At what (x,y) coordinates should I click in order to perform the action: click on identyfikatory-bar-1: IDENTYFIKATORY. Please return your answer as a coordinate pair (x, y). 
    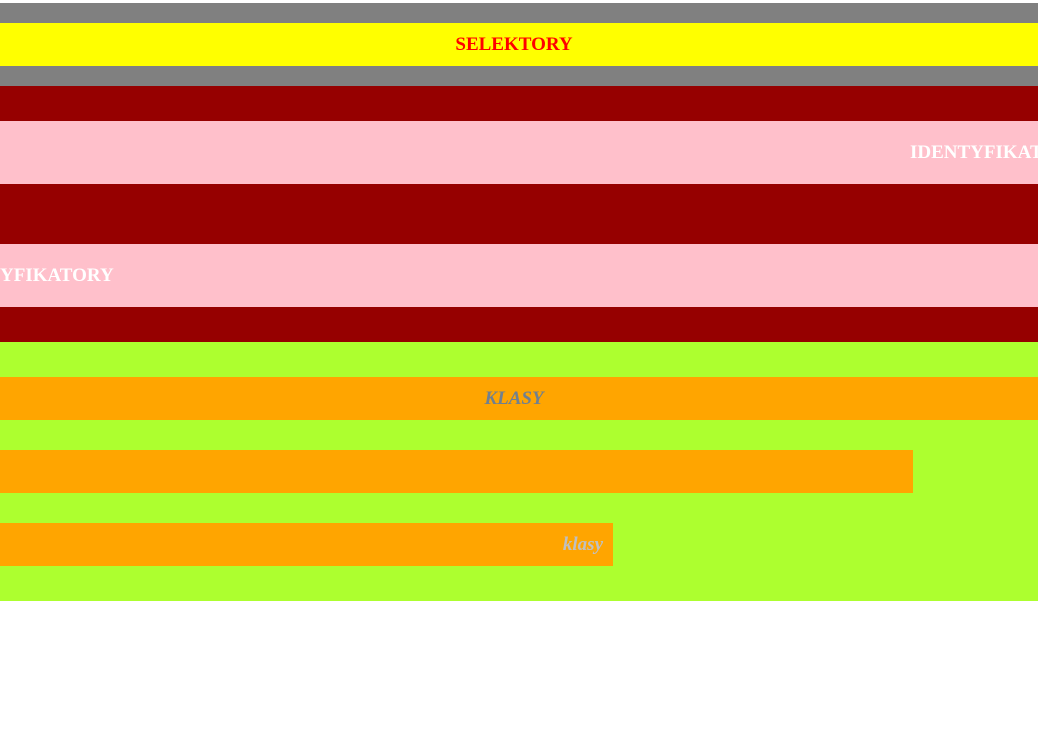
    Looking at the image, I should click on (519, 152).